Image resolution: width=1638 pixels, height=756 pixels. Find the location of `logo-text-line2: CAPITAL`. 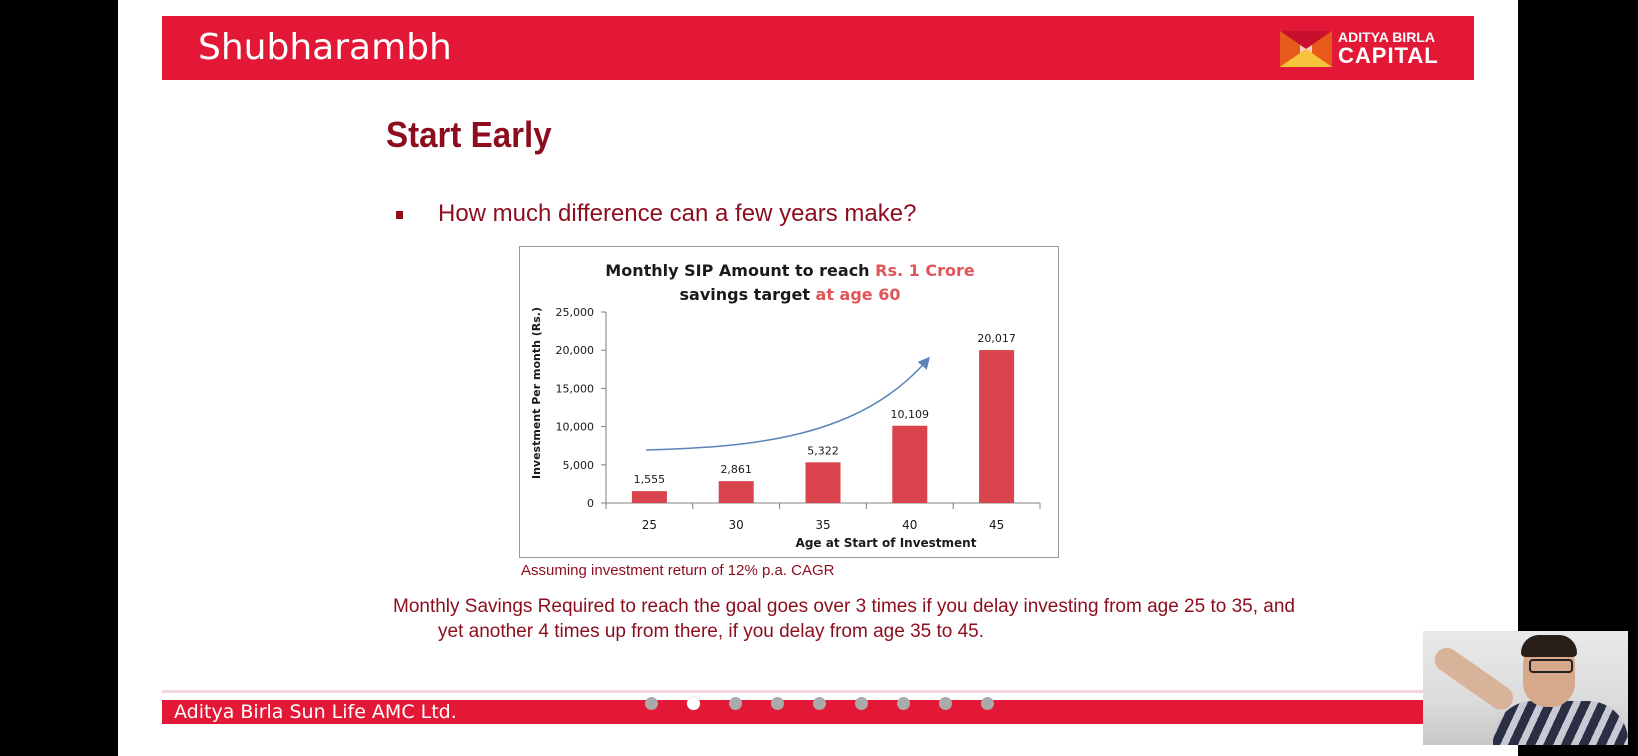

logo-text-line2: CAPITAL is located at coordinates (1388, 55).